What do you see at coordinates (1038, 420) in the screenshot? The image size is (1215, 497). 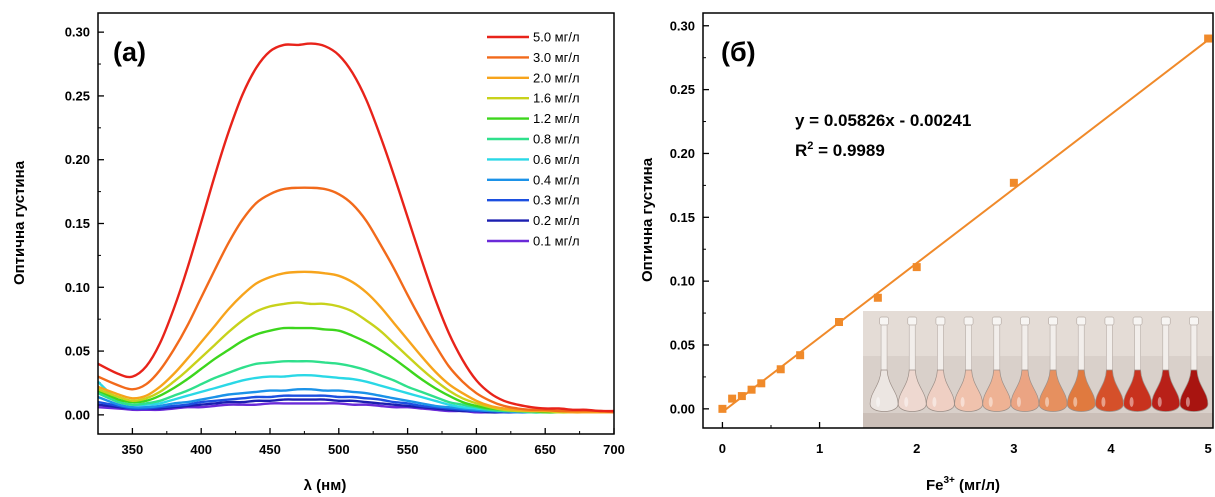 I see `inset-photo-shelf` at bounding box center [1038, 420].